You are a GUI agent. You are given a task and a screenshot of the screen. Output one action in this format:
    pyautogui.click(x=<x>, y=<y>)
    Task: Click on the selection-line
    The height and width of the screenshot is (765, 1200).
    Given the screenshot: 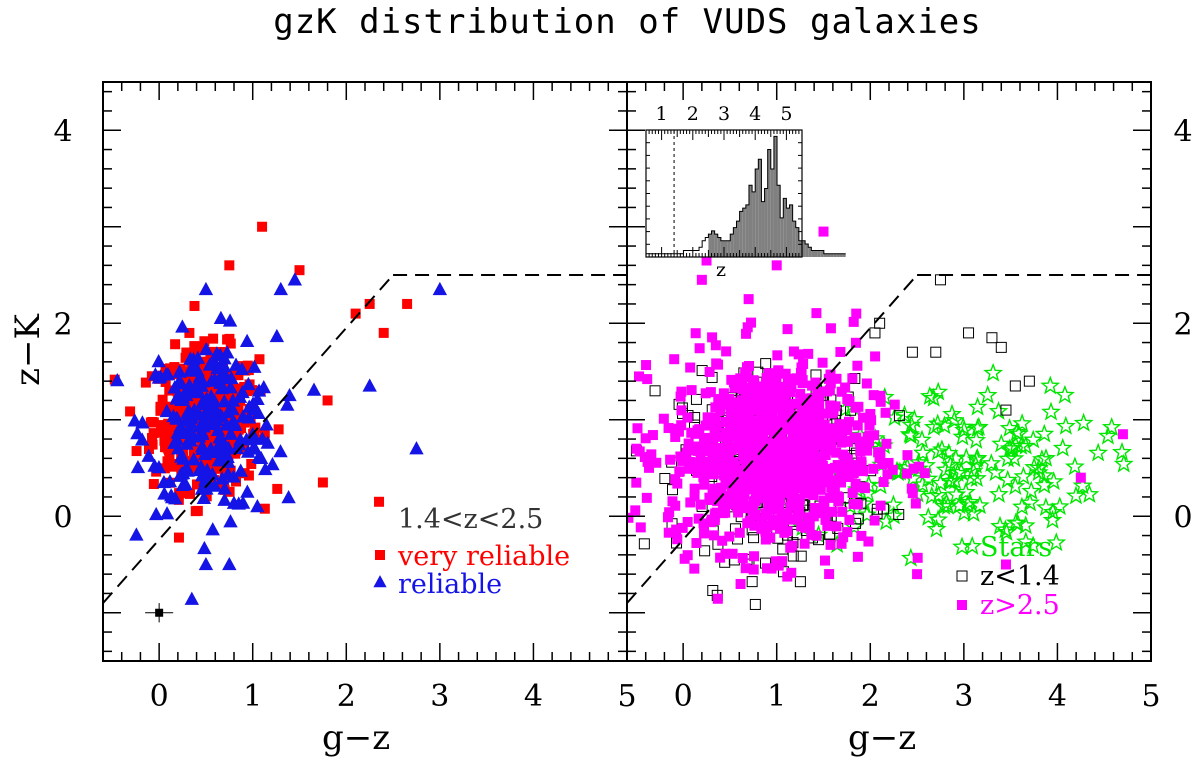 What is the action you would take?
    pyautogui.click(x=248, y=439)
    